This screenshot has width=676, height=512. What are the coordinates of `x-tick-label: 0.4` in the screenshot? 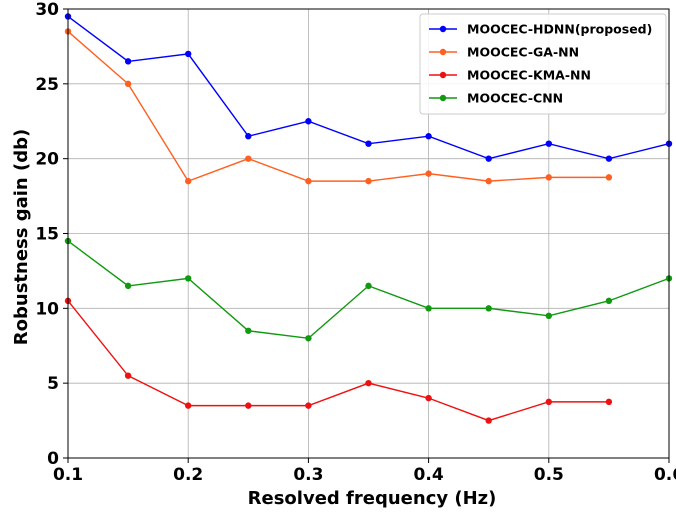 It's located at (429, 475).